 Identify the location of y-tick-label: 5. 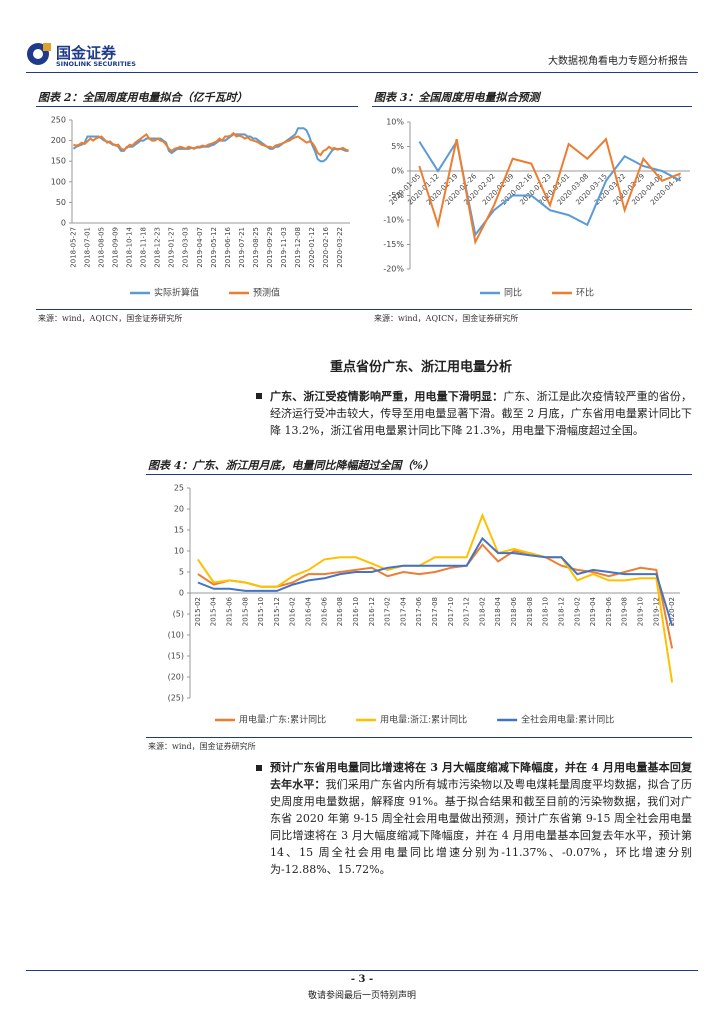
(181, 572).